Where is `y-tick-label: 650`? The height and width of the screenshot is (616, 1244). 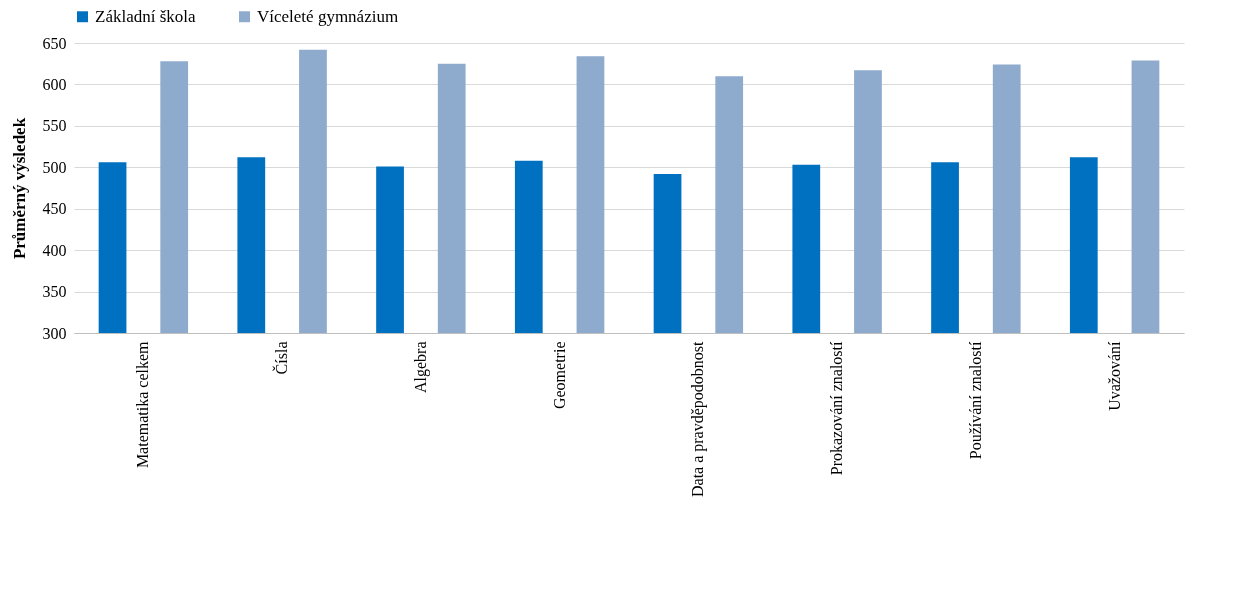 y-tick-label: 650 is located at coordinates (54, 43).